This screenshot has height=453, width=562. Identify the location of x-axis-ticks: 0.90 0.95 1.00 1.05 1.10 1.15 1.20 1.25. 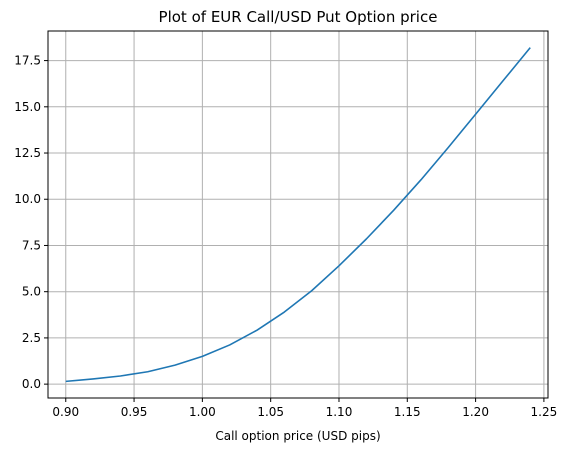
(304, 408).